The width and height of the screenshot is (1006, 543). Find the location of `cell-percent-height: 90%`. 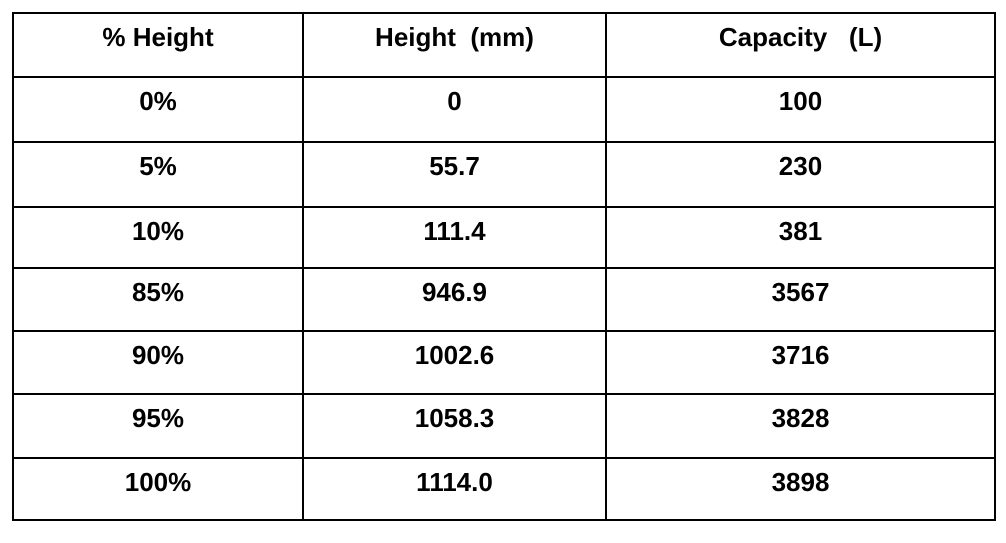

cell-percent-height: 90% is located at coordinates (158, 362).